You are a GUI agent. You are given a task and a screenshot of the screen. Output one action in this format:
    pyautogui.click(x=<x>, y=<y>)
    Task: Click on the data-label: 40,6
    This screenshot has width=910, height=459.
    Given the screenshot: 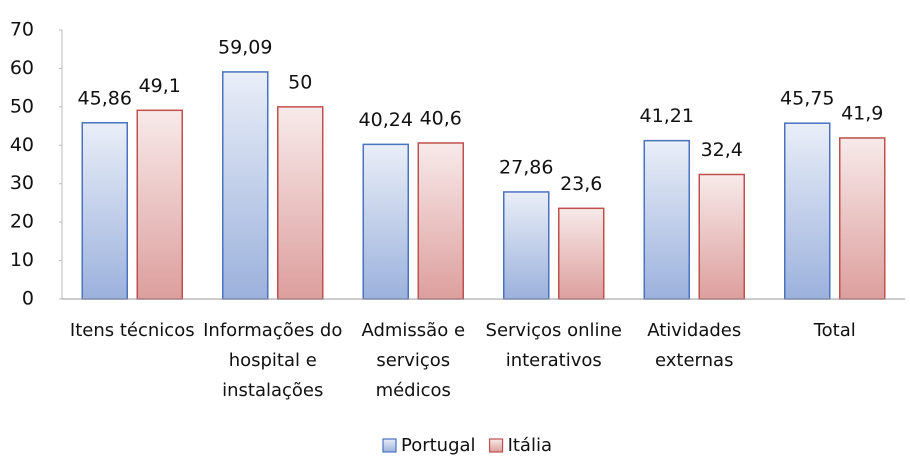 What is the action you would take?
    pyautogui.click(x=441, y=118)
    